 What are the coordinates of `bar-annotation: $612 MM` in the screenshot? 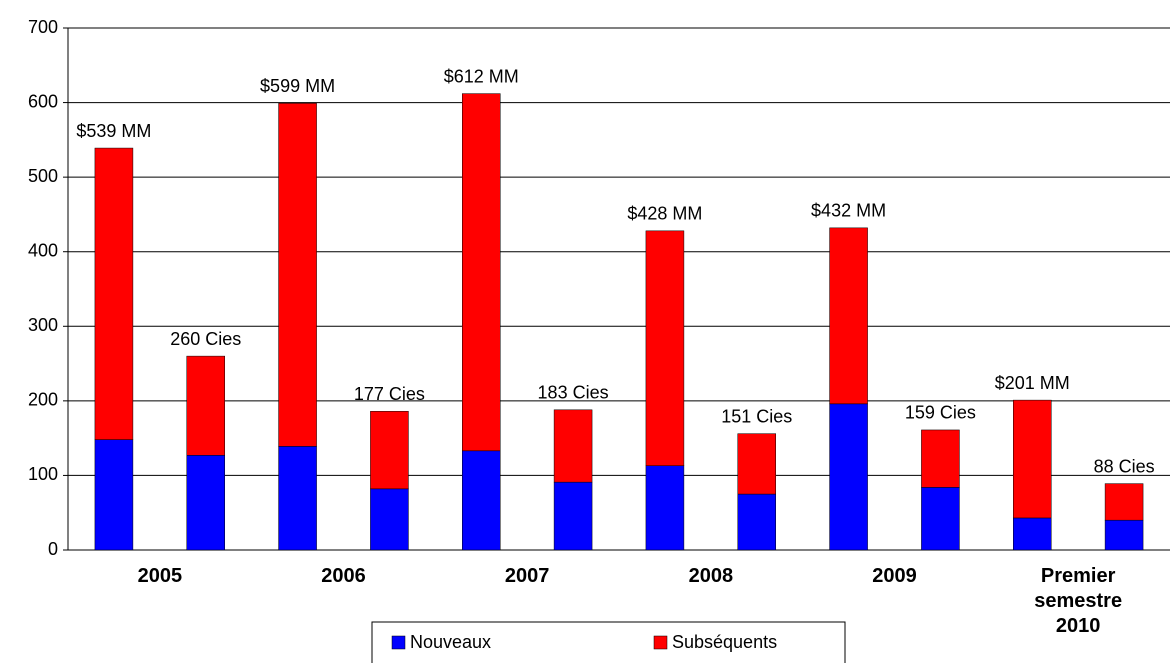 It's located at (481, 76).